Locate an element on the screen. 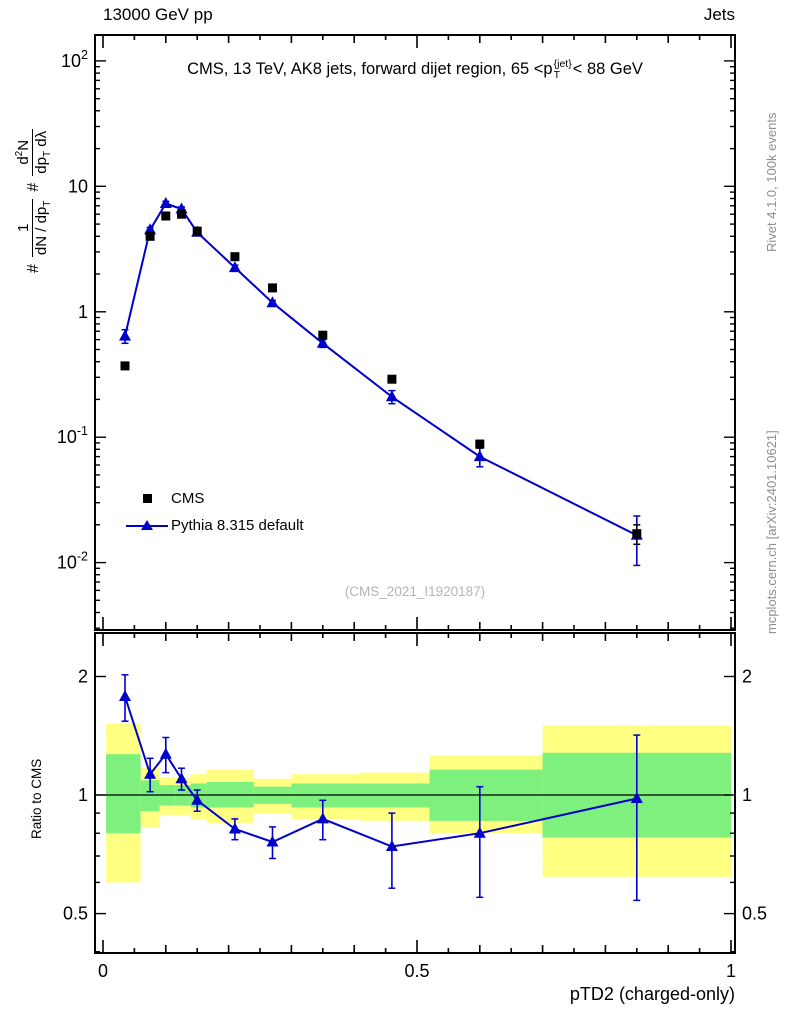 This screenshot has width=786, height=1024. analysis-group-label: Jets is located at coordinates (719, 14).